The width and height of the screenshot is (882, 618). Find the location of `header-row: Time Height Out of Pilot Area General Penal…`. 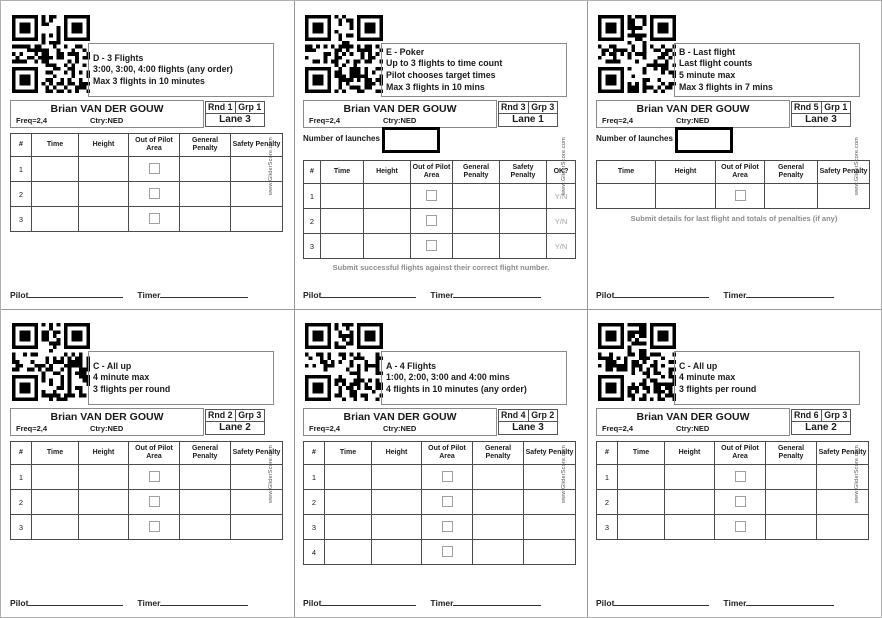

header-row: Time Height Out of Pilot Area General Penal… is located at coordinates (733, 172).